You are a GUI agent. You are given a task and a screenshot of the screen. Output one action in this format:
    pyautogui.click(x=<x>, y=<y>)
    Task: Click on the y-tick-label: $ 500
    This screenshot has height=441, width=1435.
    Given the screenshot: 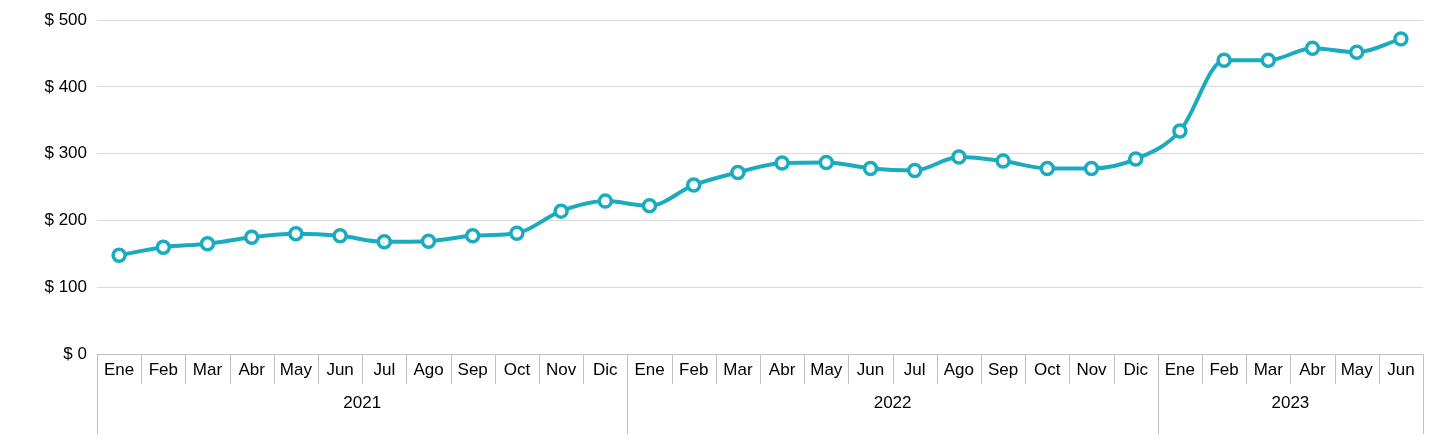 What is the action you would take?
    pyautogui.click(x=65, y=19)
    